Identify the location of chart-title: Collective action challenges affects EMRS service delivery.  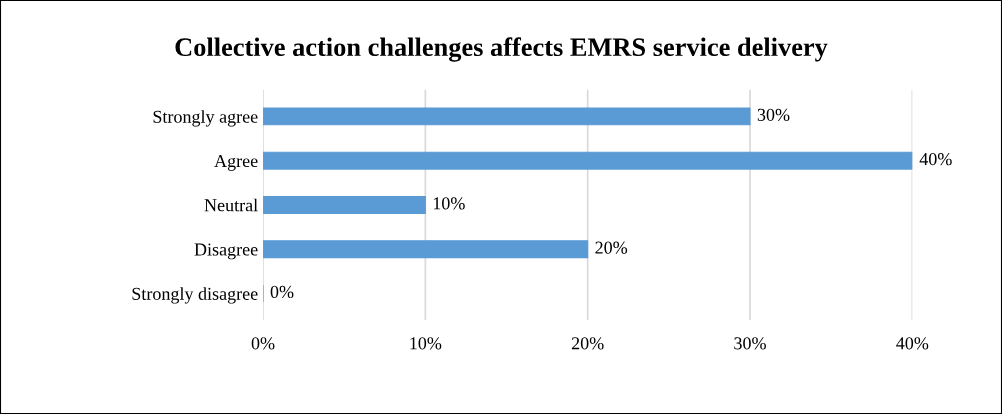
(501, 49).